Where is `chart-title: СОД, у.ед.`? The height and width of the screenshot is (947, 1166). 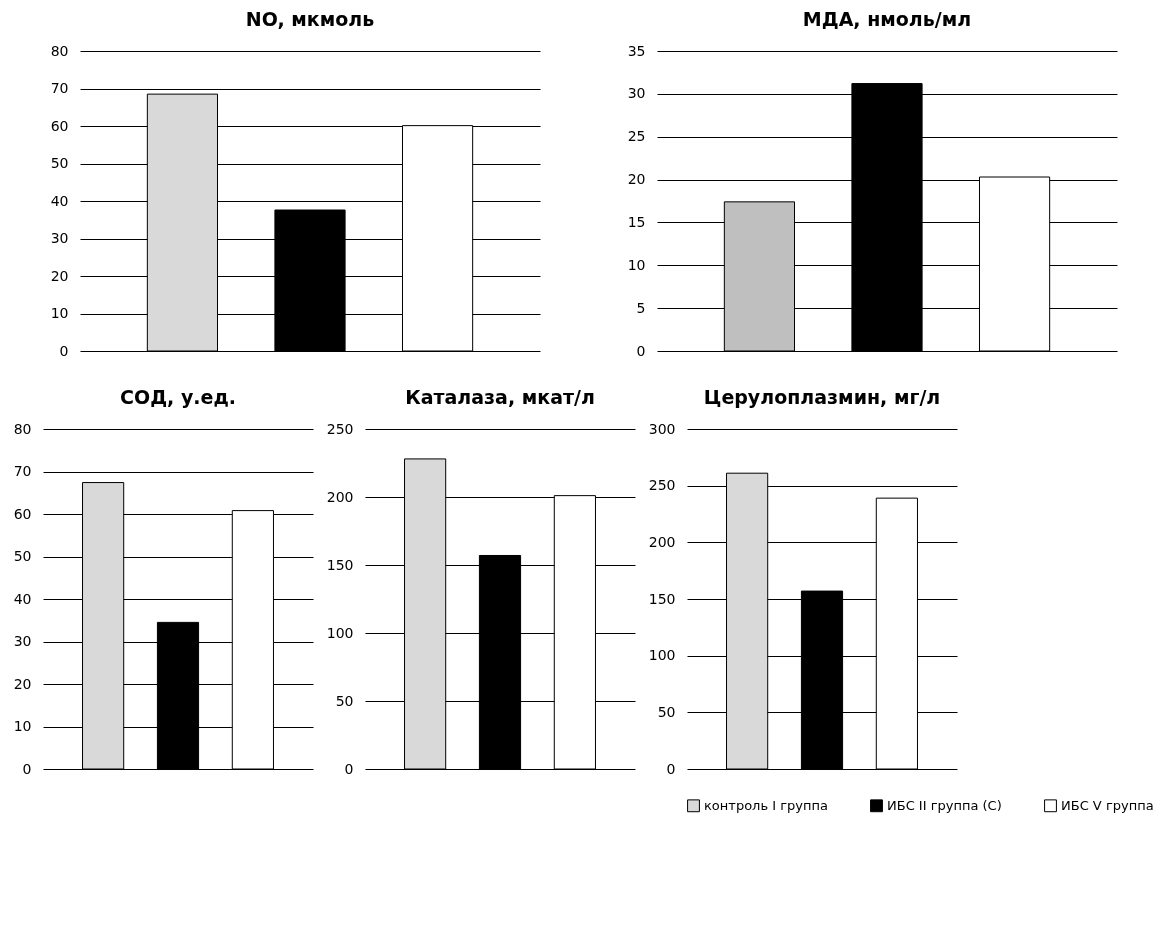
chart-title: СОД, у.ед. is located at coordinates (177, 397).